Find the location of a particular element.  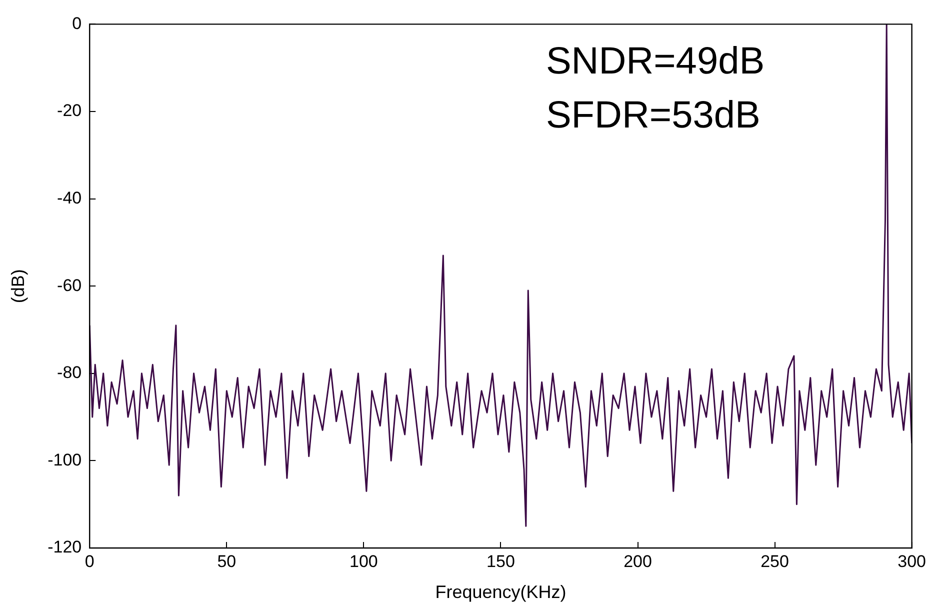

x-tick-label: 300 is located at coordinates (912, 561).